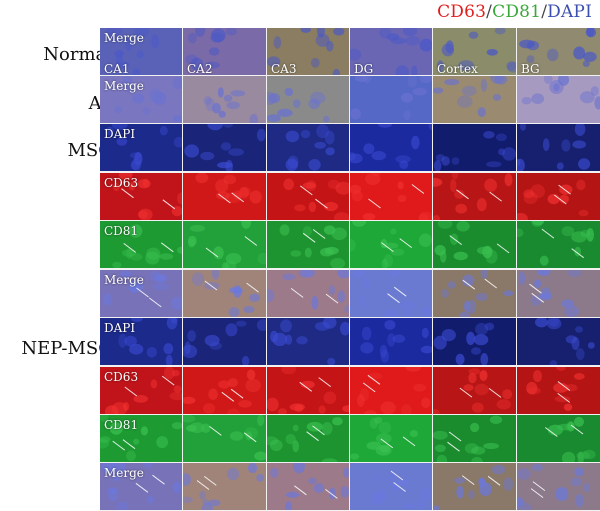 This screenshot has width=600, height=511. Describe the element at coordinates (141, 51) in the screenshot. I see `micrograph-tile: Merge CA1` at that location.